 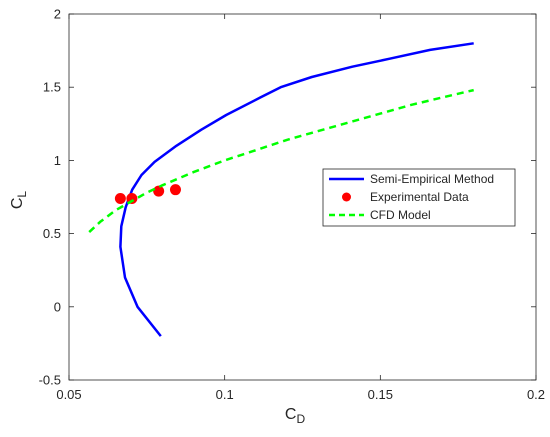 I want to click on legend-label-experimental: Experimental Data, so click(x=419, y=197).